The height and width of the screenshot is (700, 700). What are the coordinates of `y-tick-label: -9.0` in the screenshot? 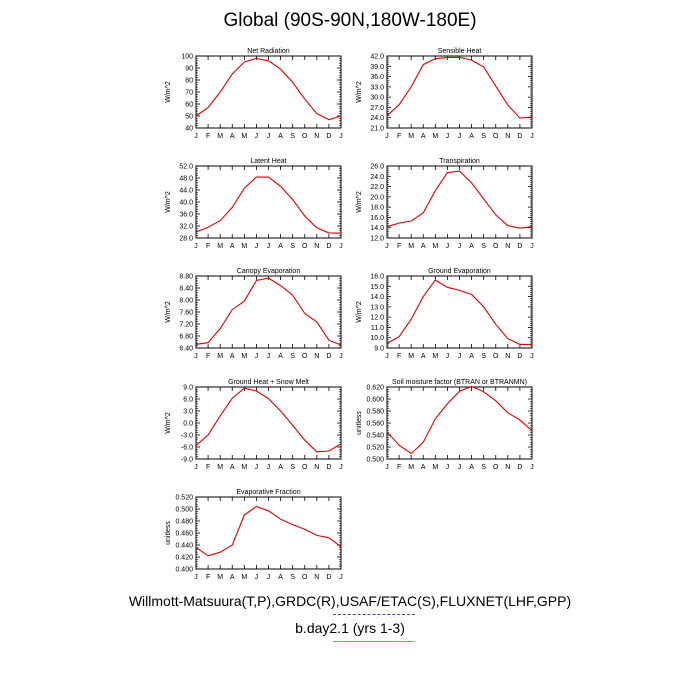 It's located at (187, 460).